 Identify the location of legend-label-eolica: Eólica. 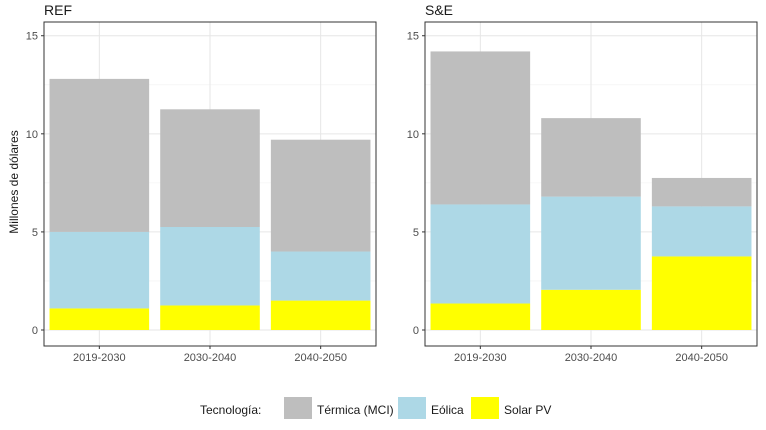
(447, 410).